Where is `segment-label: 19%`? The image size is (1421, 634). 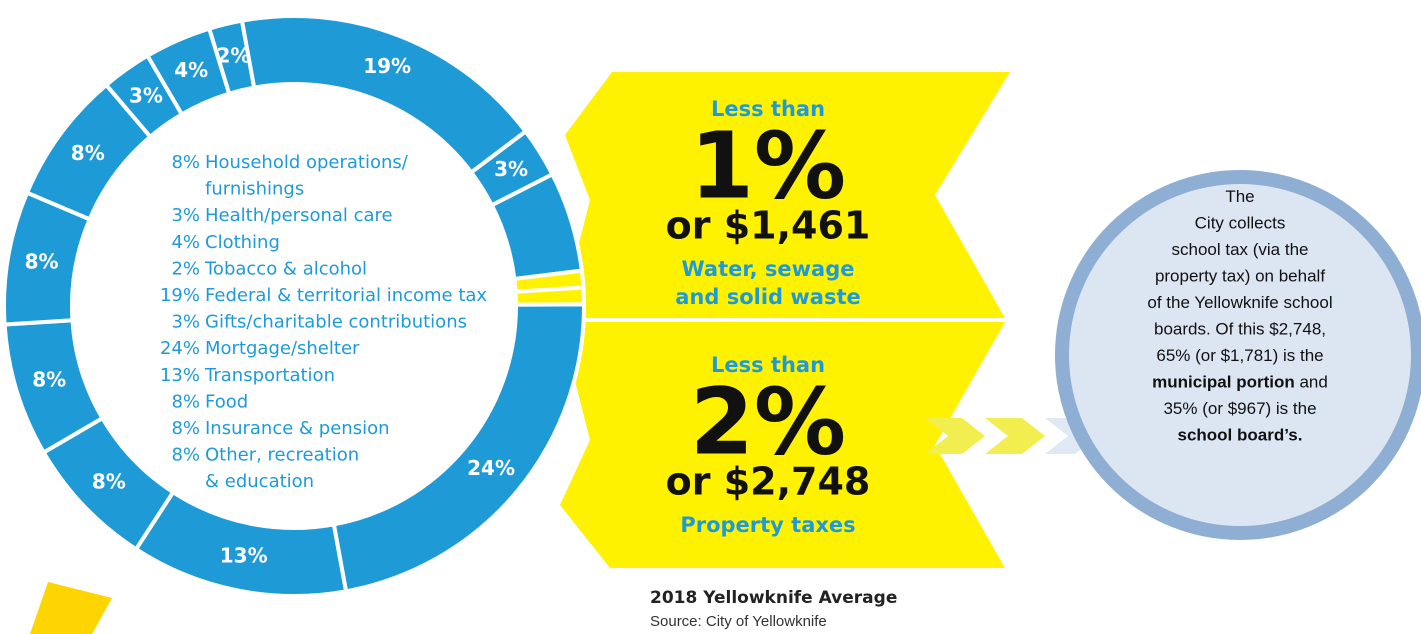
segment-label: 19% is located at coordinates (387, 66).